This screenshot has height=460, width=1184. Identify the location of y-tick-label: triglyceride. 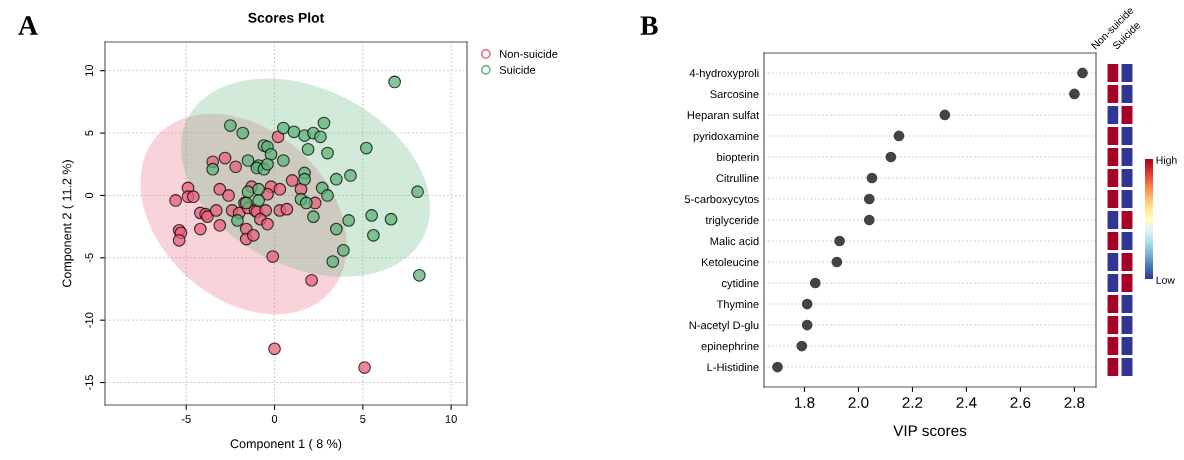
(732, 221).